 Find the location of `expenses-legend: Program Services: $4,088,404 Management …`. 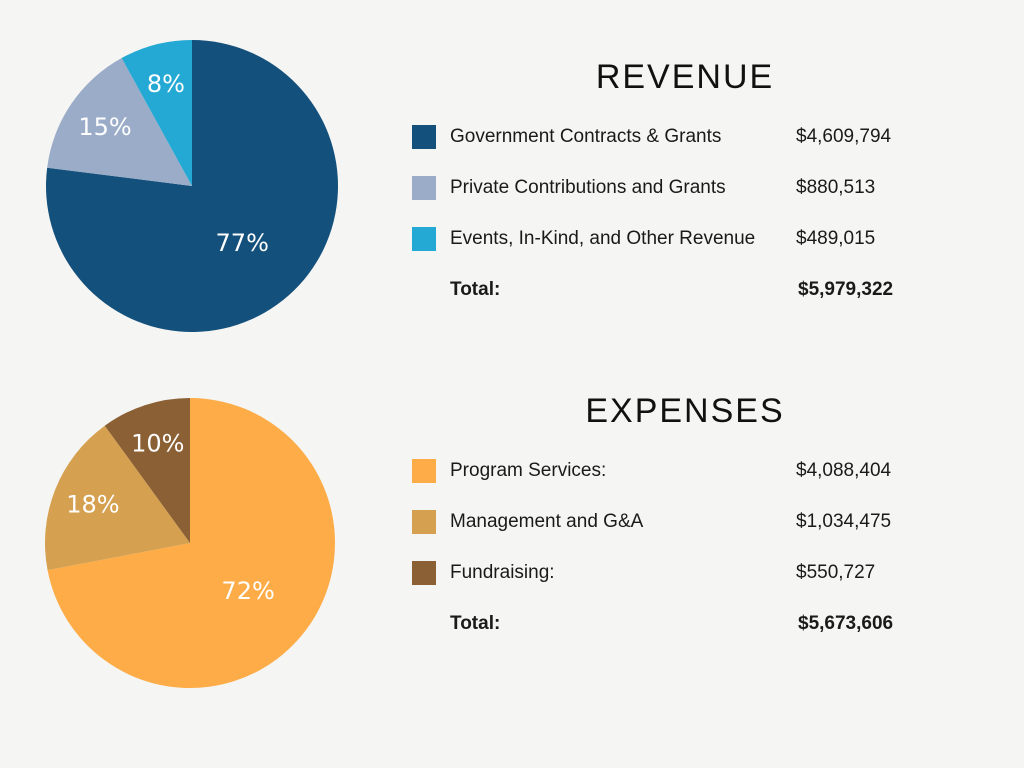

expenses-legend: Program Services: $4,088,404 Management … is located at coordinates (680, 547).